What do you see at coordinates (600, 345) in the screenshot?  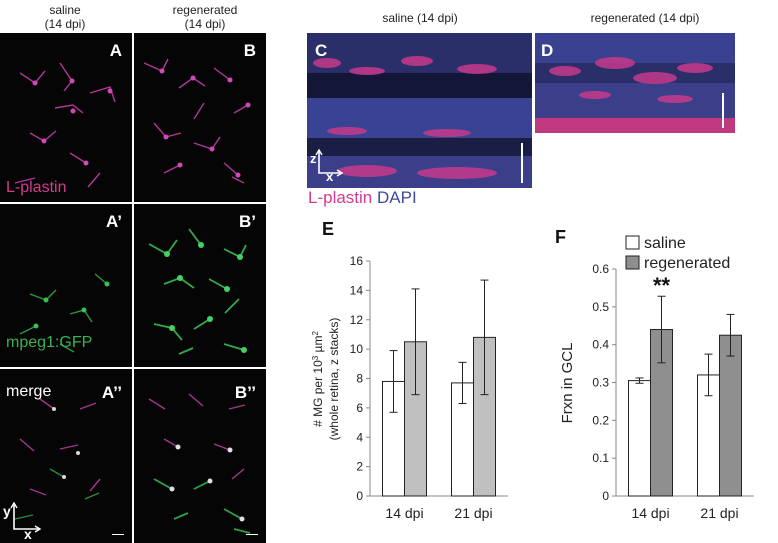 I see `y-tick-label: 0.4` at bounding box center [600, 345].